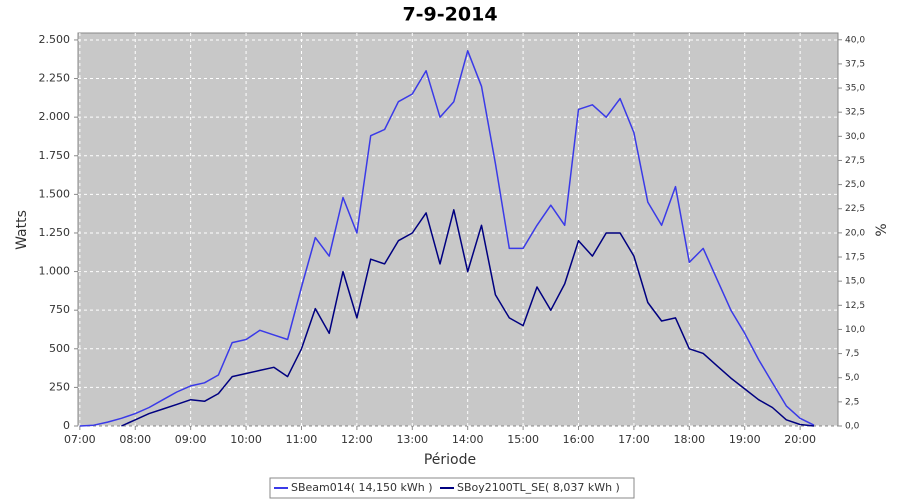 The height and width of the screenshot is (500, 900). What do you see at coordinates (191, 439) in the screenshot?
I see `x-tick-label: 09:00` at bounding box center [191, 439].